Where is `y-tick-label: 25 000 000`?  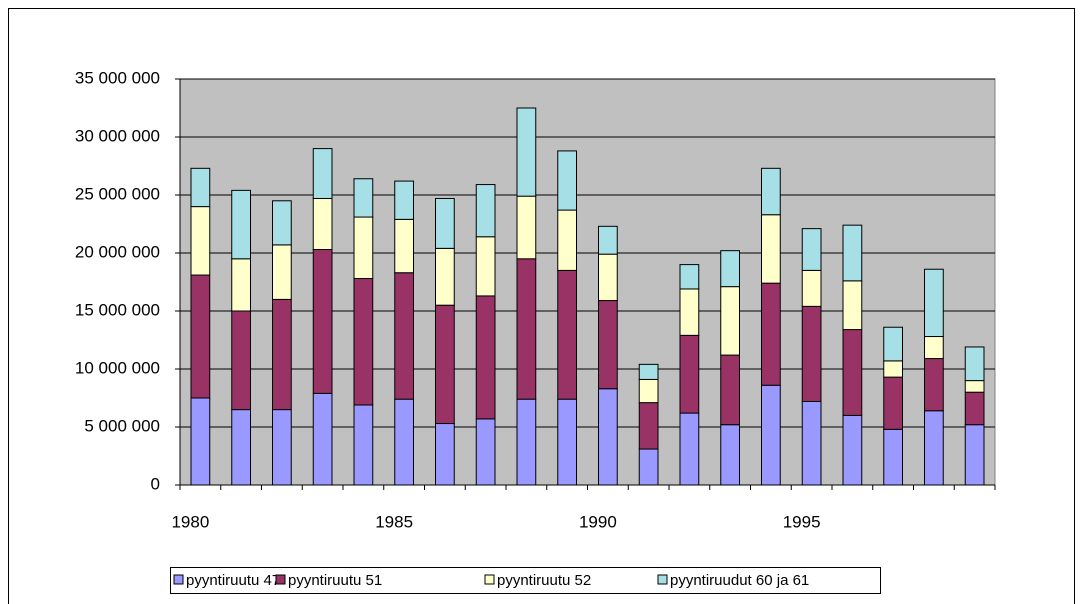
y-tick-label: 25 000 000 is located at coordinates (117, 193).